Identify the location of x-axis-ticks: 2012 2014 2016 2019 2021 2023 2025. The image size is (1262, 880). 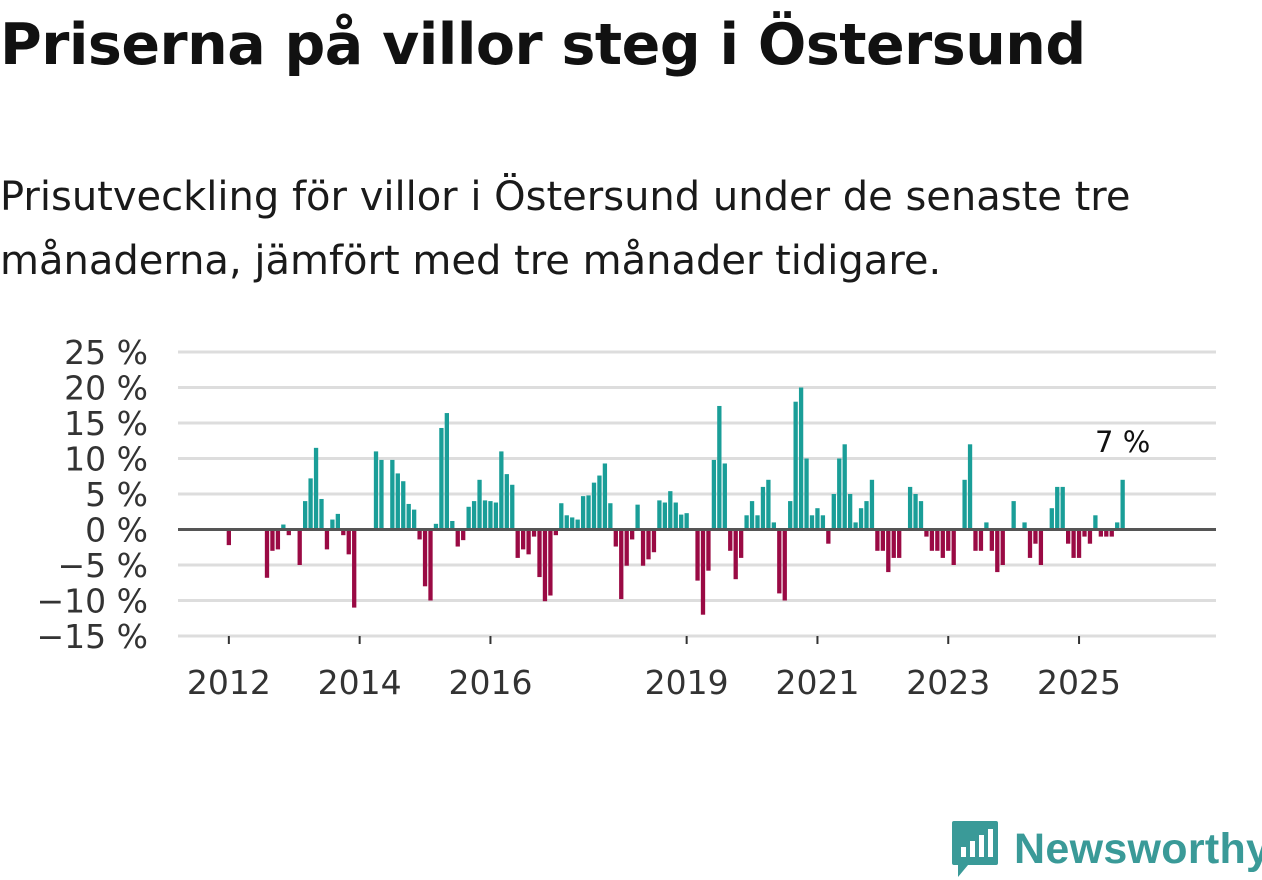
(654, 668).